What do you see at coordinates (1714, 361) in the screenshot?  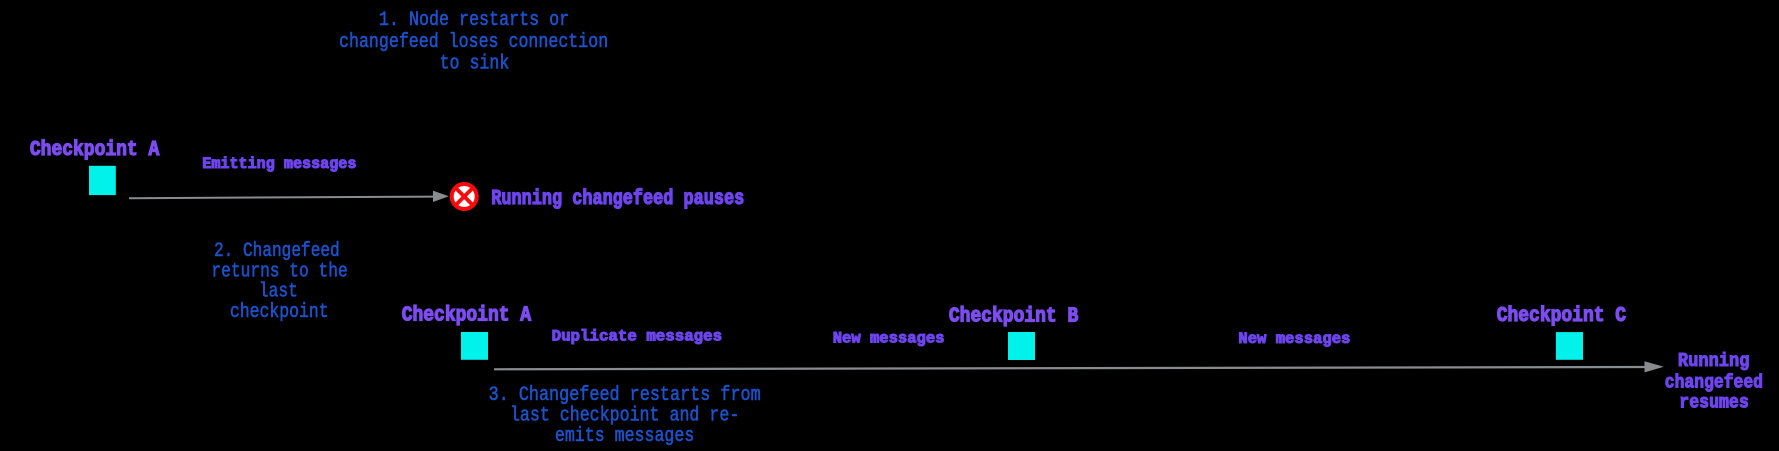 I see `svg-text: Running` at bounding box center [1714, 361].